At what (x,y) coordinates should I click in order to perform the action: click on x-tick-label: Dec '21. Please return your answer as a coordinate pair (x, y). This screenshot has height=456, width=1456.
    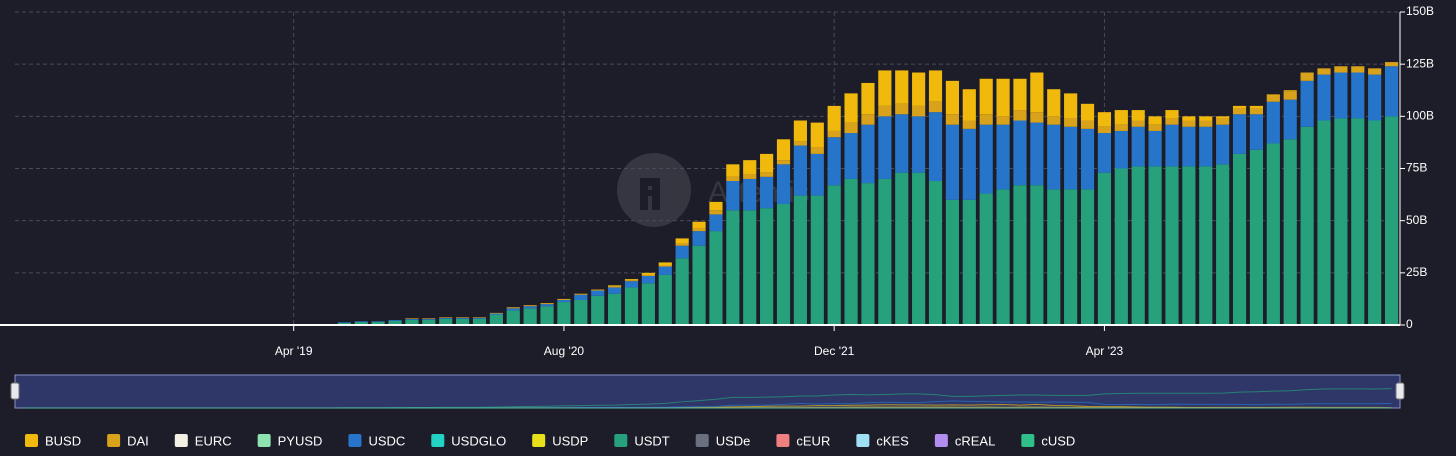
    Looking at the image, I should click on (834, 351).